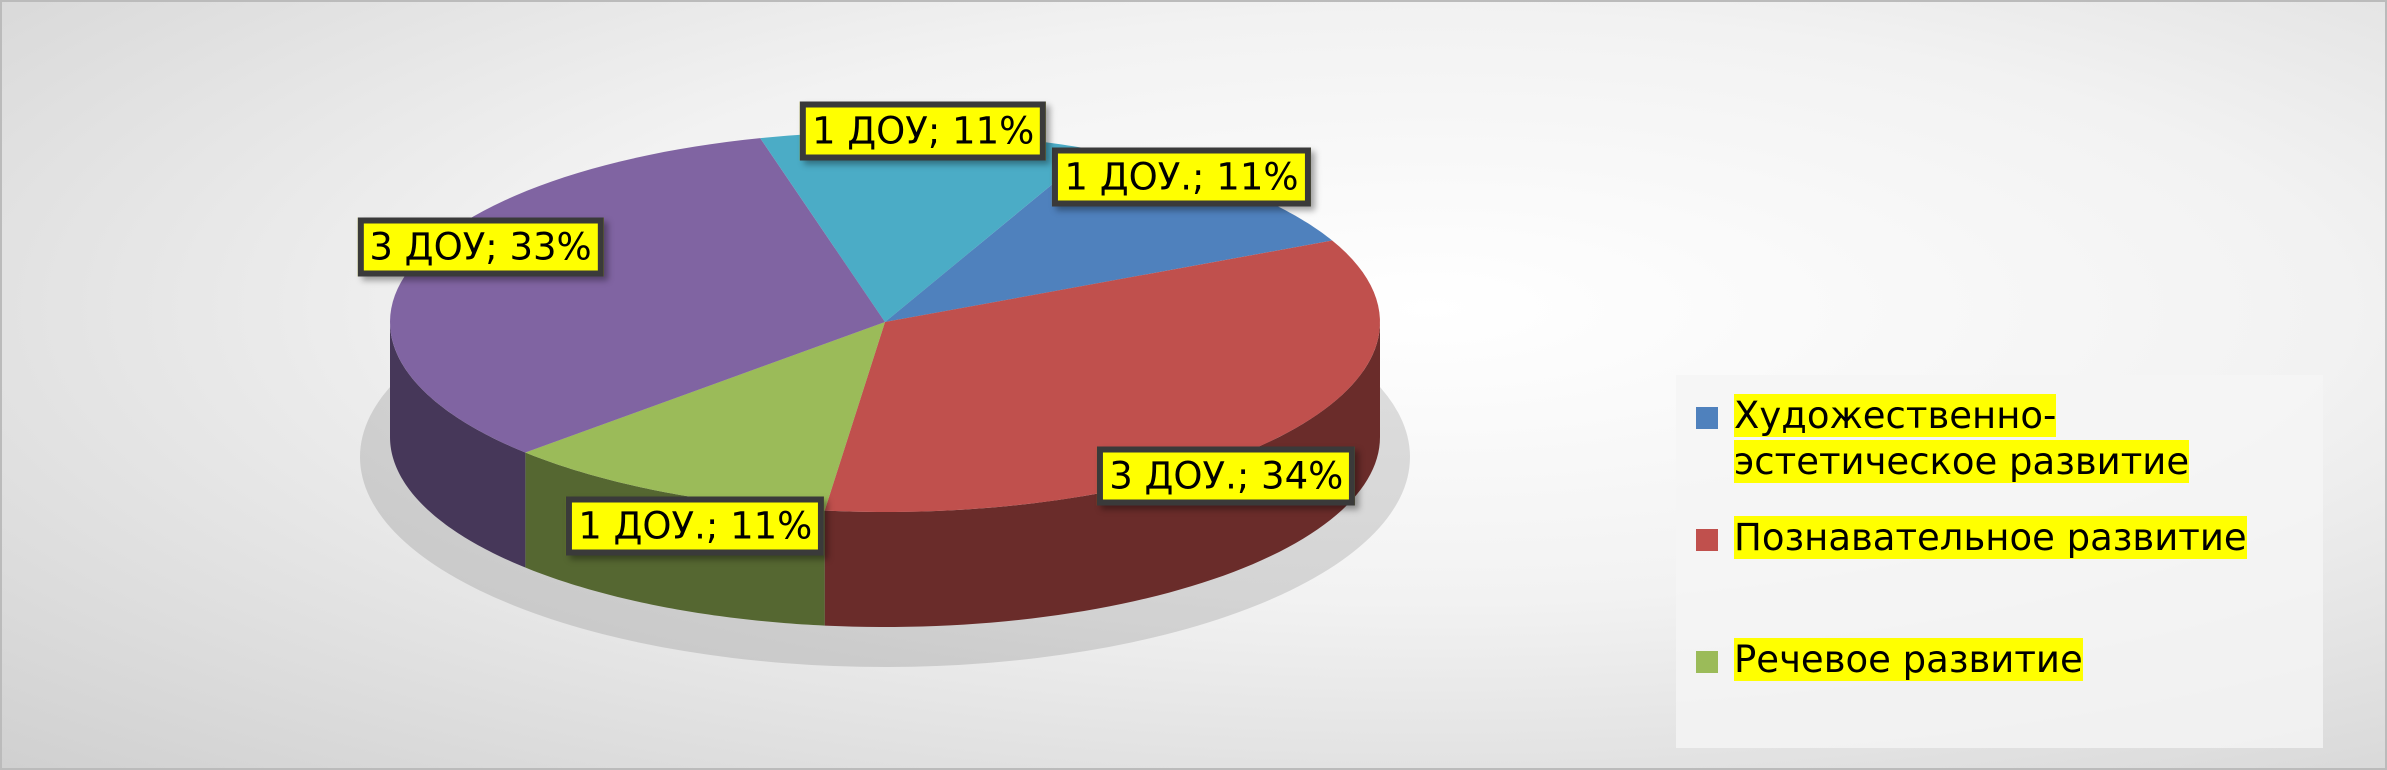 The height and width of the screenshot is (770, 2387). I want to click on legend-label: Художественно-эстетическое развитие, so click(1962, 438).